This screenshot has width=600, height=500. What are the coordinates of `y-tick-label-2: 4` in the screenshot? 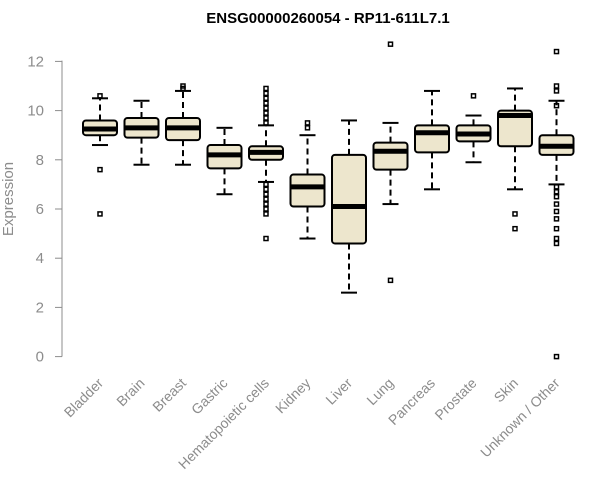 It's located at (40, 258).